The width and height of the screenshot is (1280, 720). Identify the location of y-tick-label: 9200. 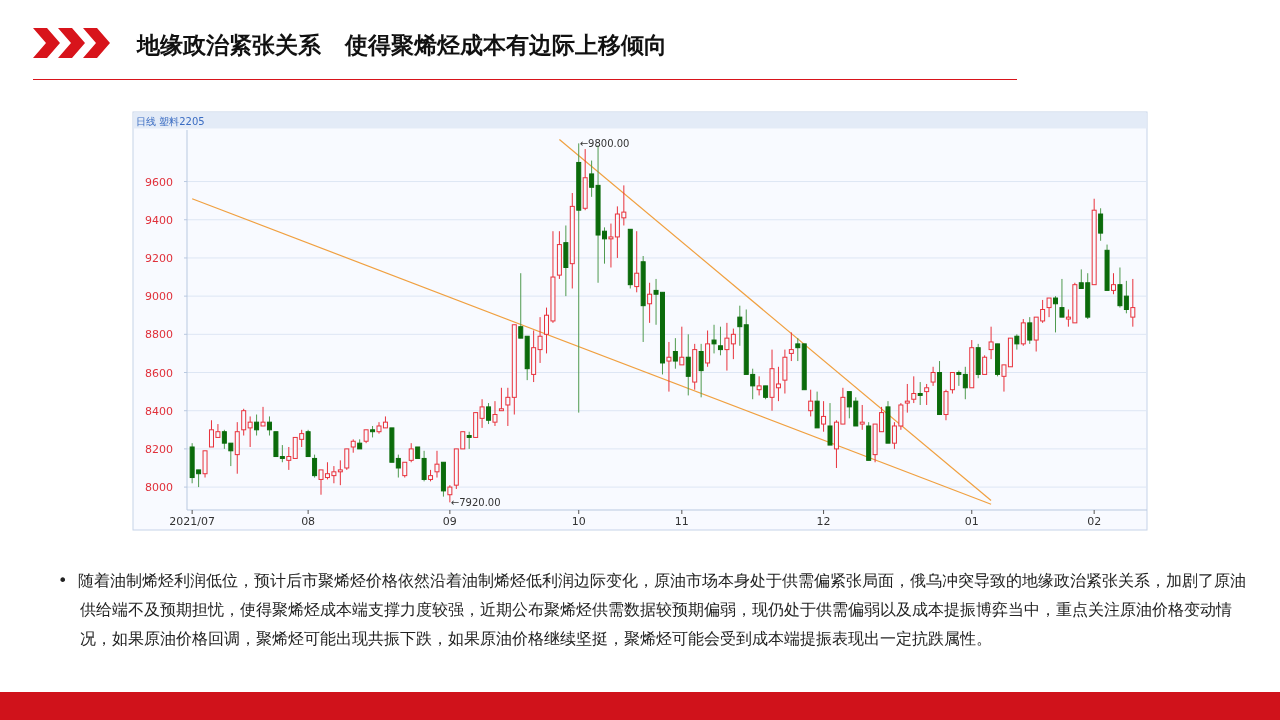
(159, 258).